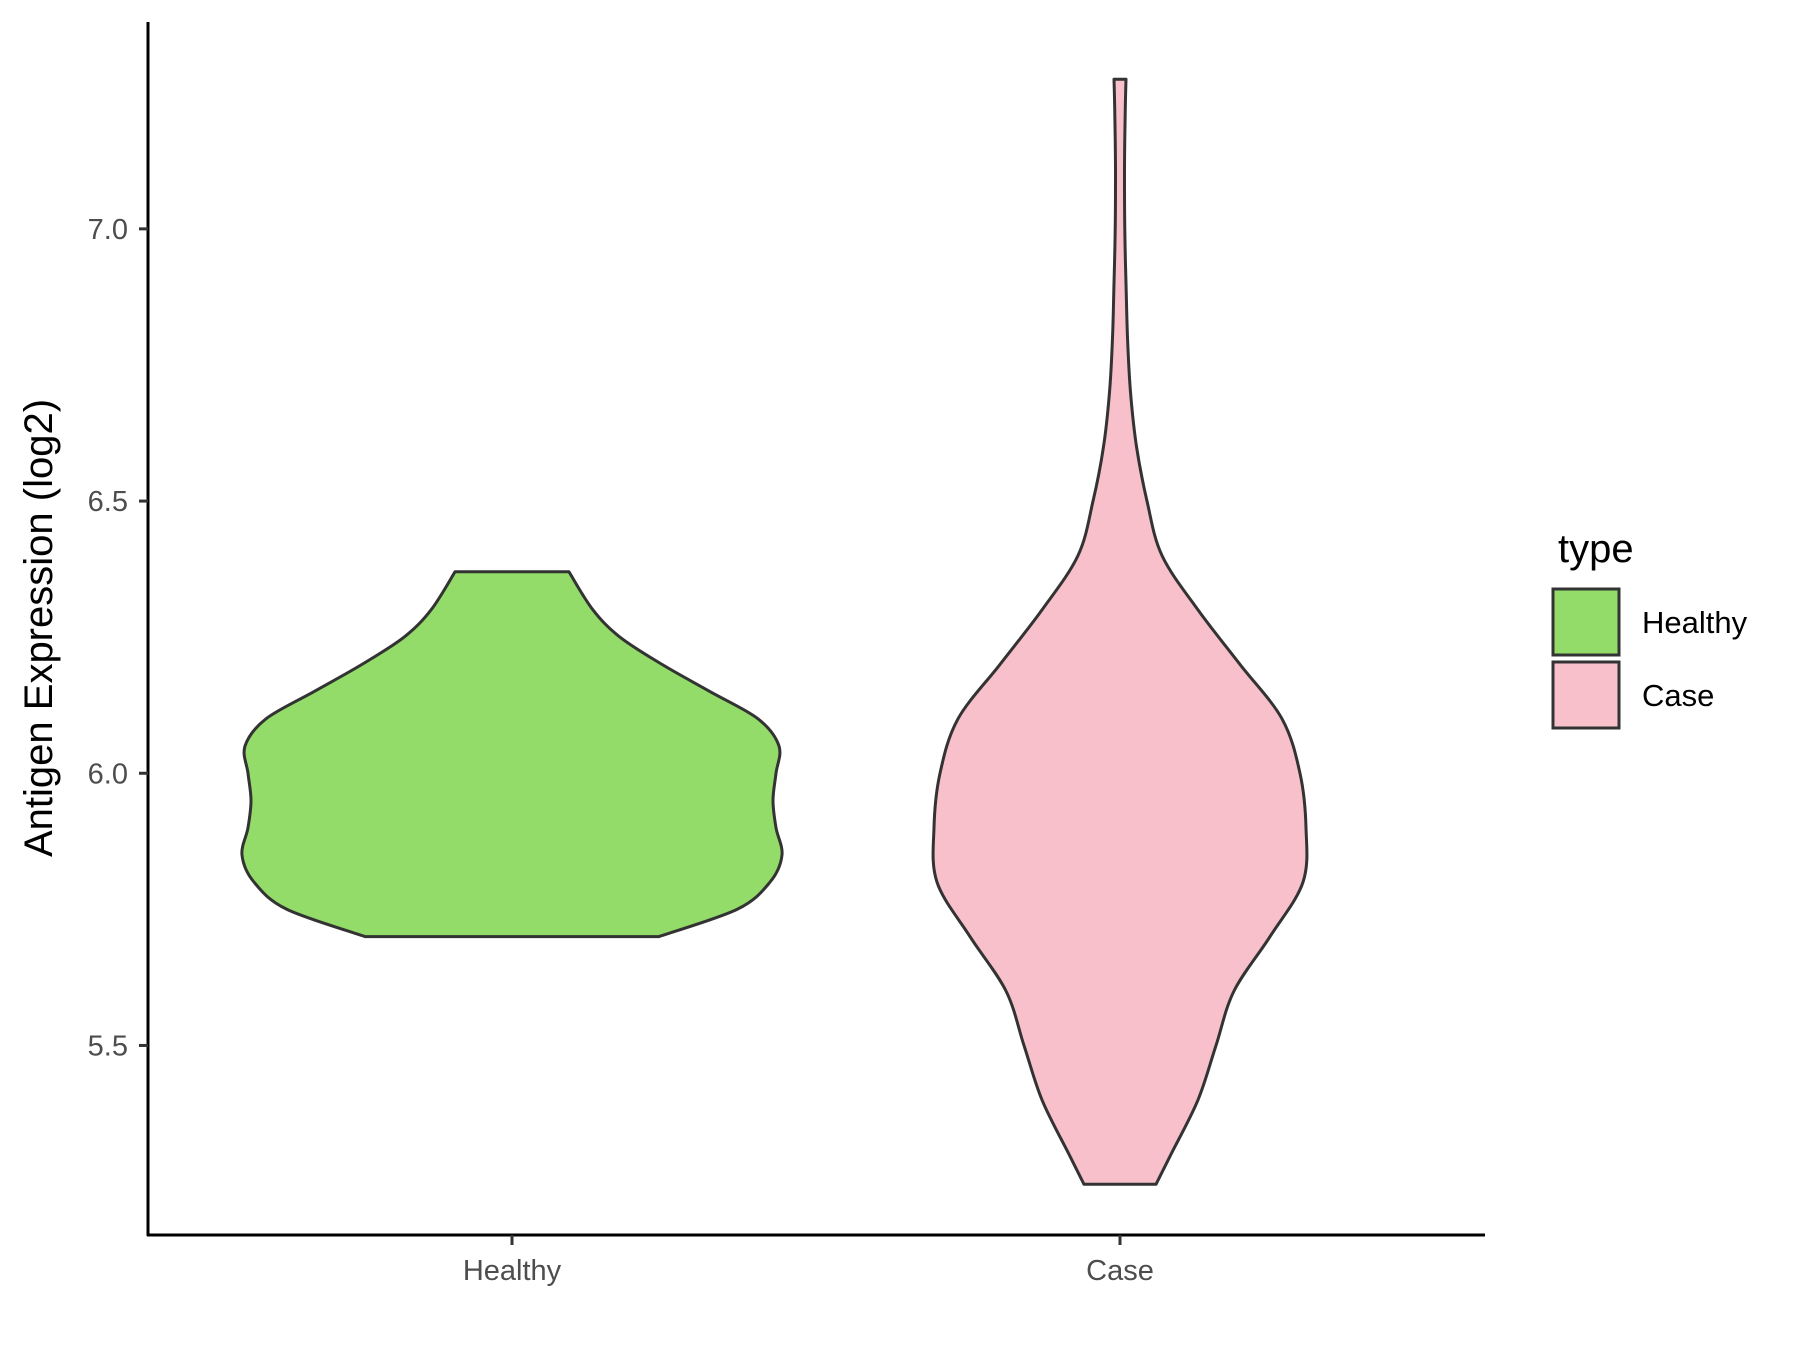  I want to click on violin-healthy, so click(512, 754).